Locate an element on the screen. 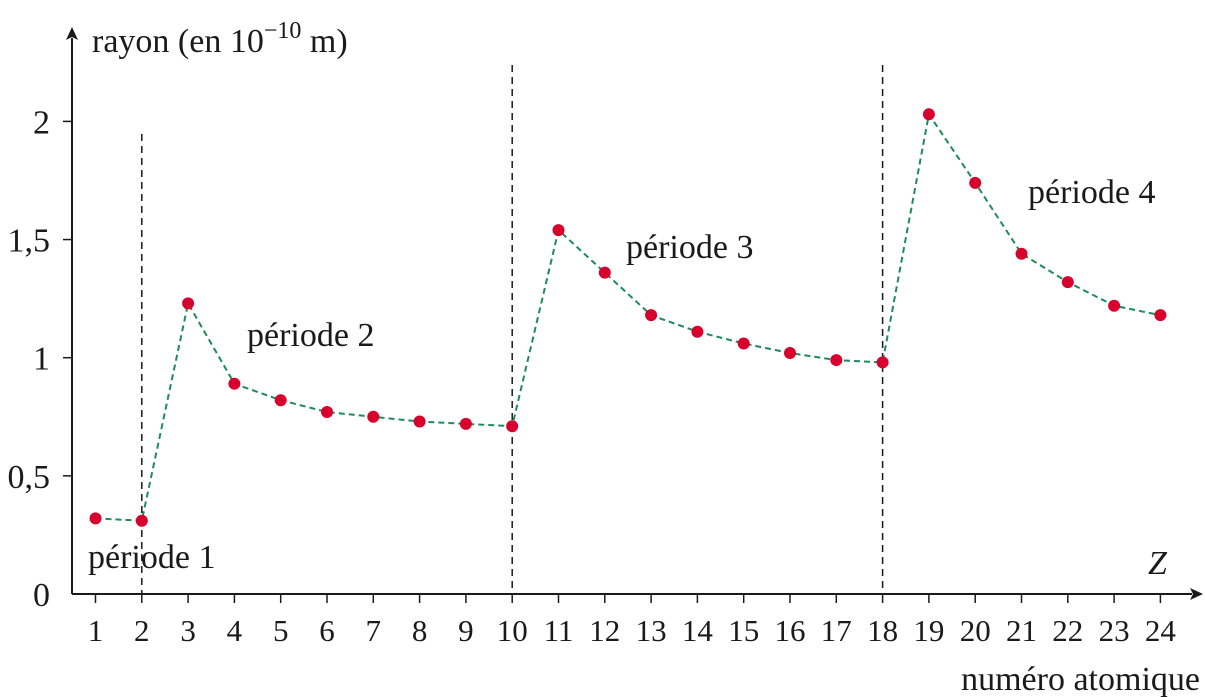 This screenshot has width=1205, height=697. x-tick-label: 5 is located at coordinates (281, 630).